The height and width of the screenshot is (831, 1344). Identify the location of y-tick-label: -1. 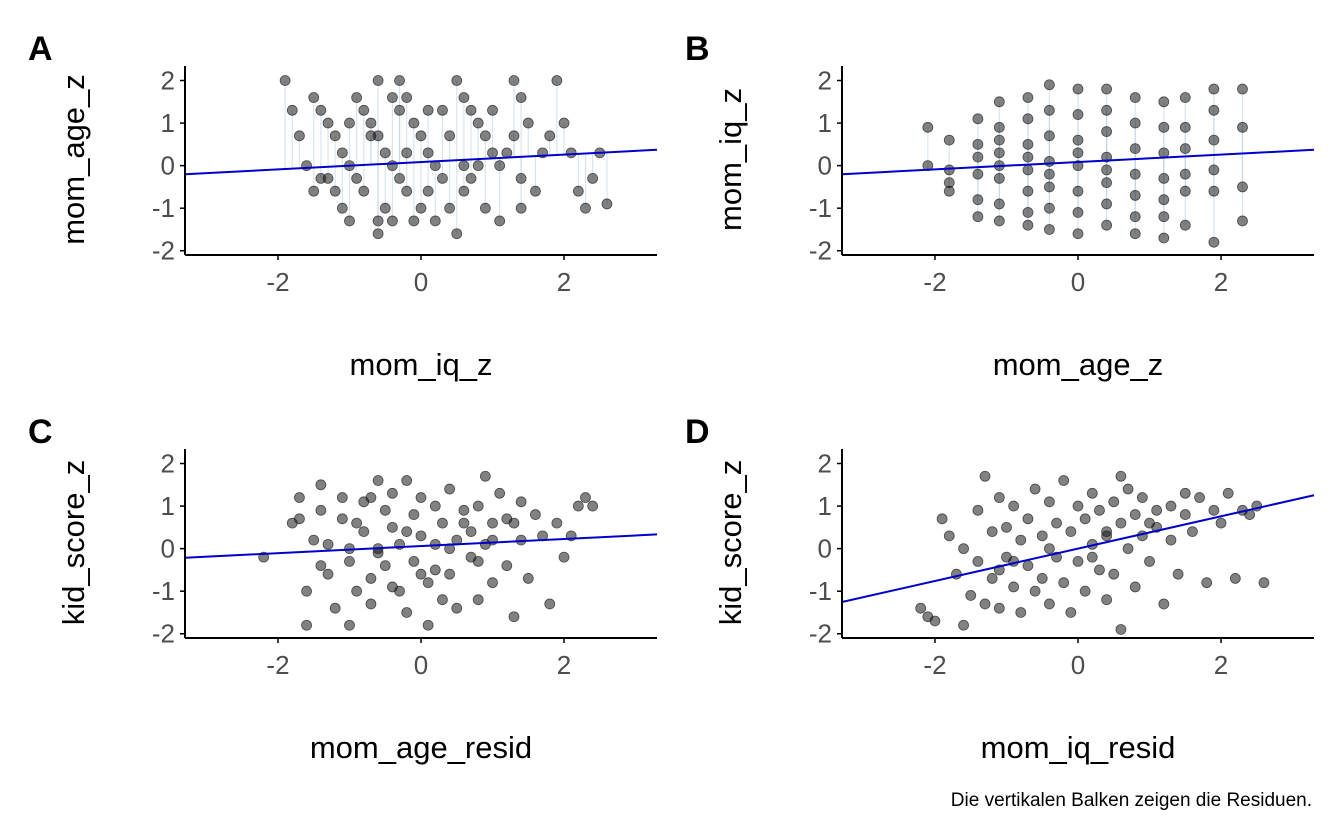
(820, 591).